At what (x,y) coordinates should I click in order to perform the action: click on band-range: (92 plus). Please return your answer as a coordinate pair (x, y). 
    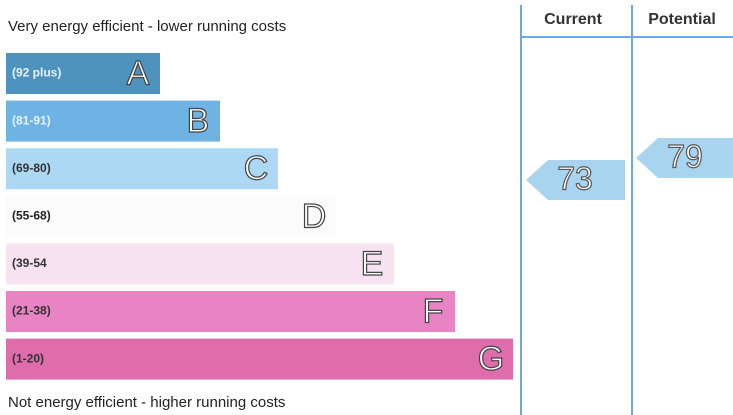
    Looking at the image, I should click on (36, 73).